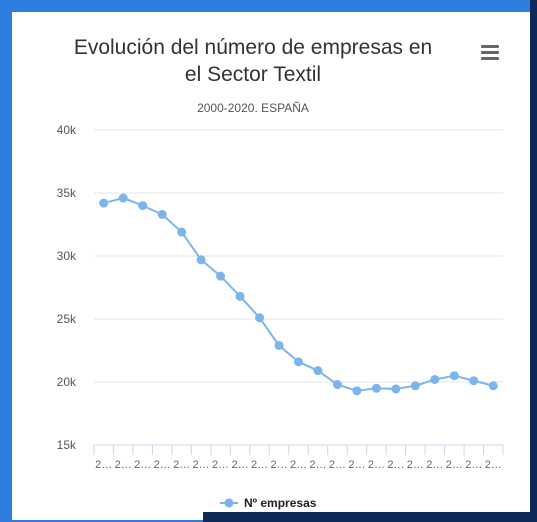 Image resolution: width=537 pixels, height=522 pixels. I want to click on chart-subtitle: 2000-2020. ESPAÑA, so click(253, 108).